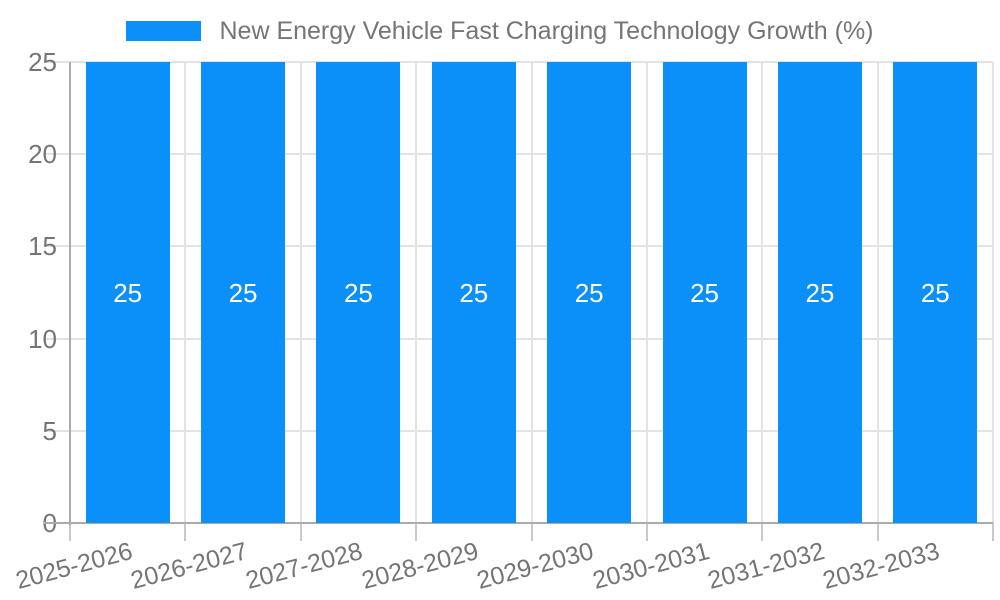 This screenshot has width=1000, height=600. Describe the element at coordinates (42, 62) in the screenshot. I see `y-axis-tick-label: 25` at that location.